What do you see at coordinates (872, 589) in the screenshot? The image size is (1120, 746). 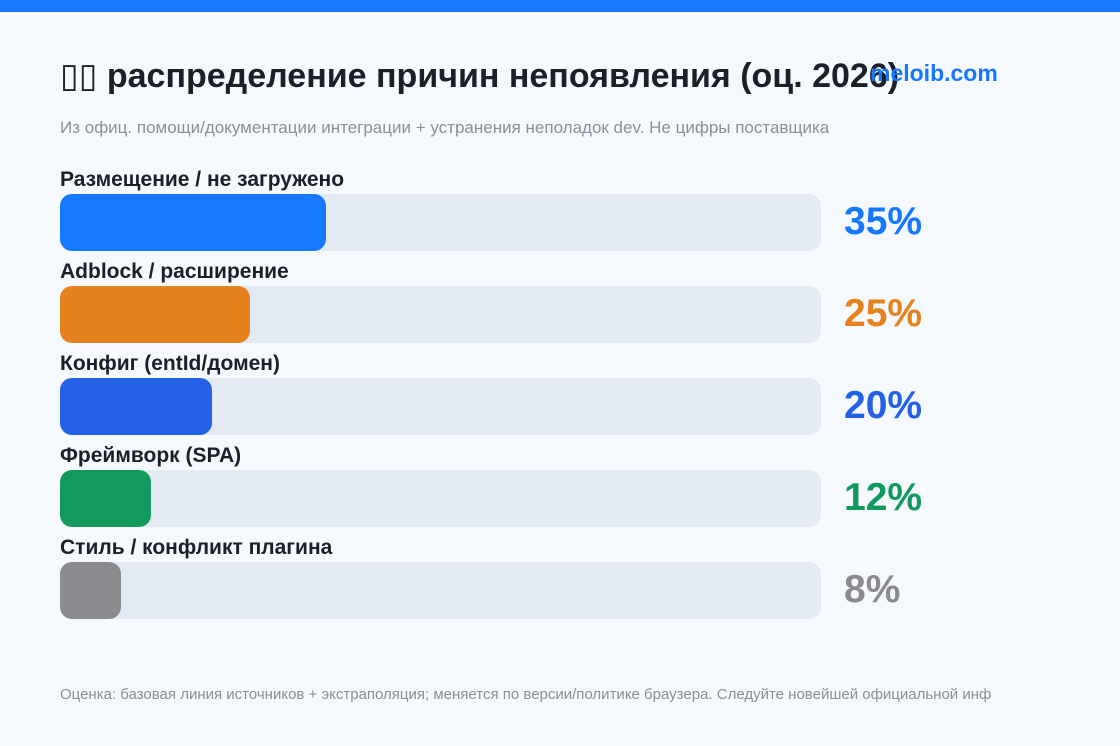 I see `value-label: 8%` at bounding box center [872, 589].